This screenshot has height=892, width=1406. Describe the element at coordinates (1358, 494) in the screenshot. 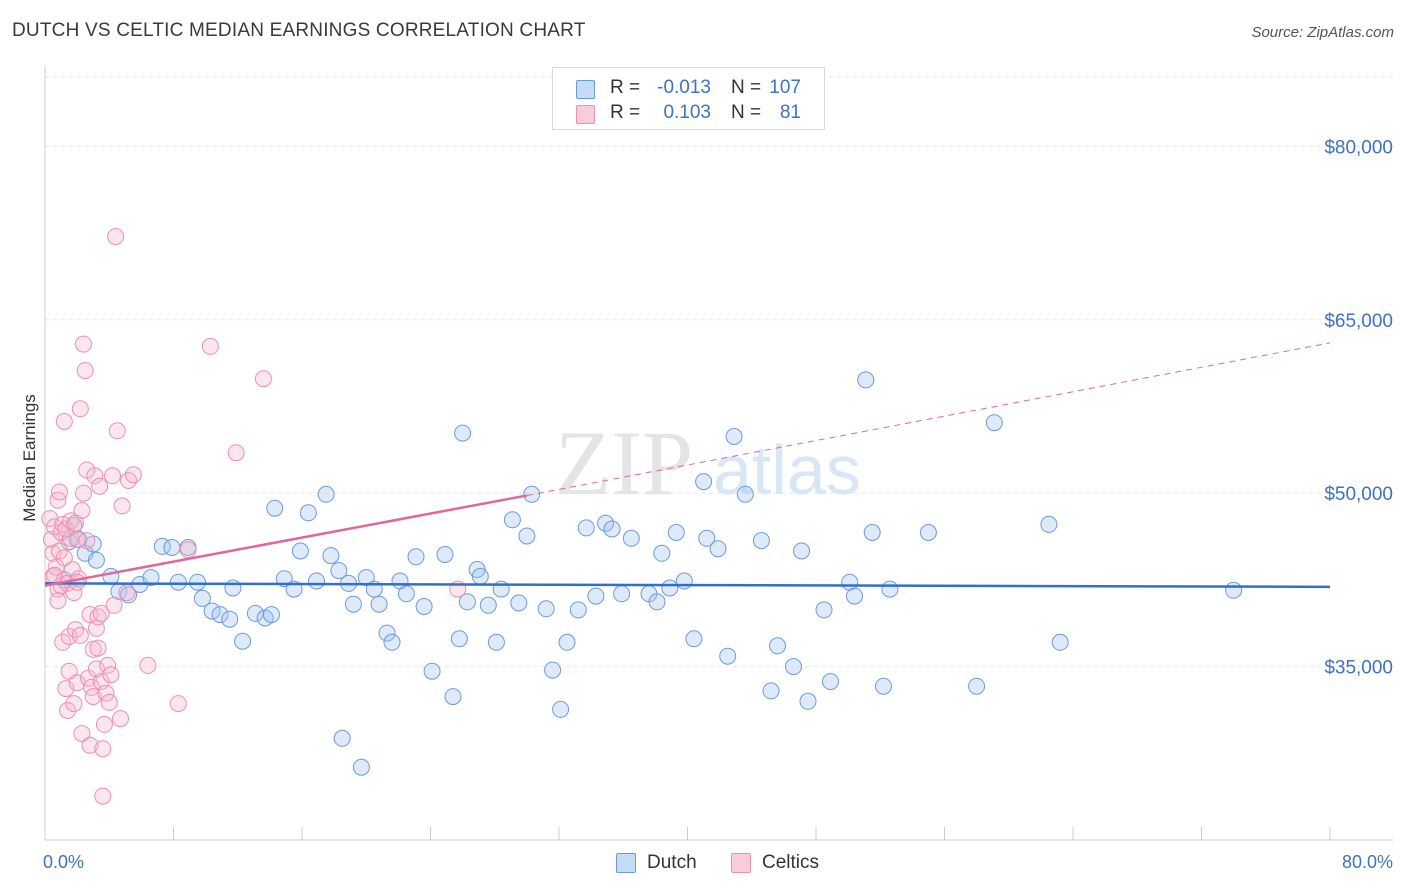

I see `y-tick-label: $50,000` at that location.